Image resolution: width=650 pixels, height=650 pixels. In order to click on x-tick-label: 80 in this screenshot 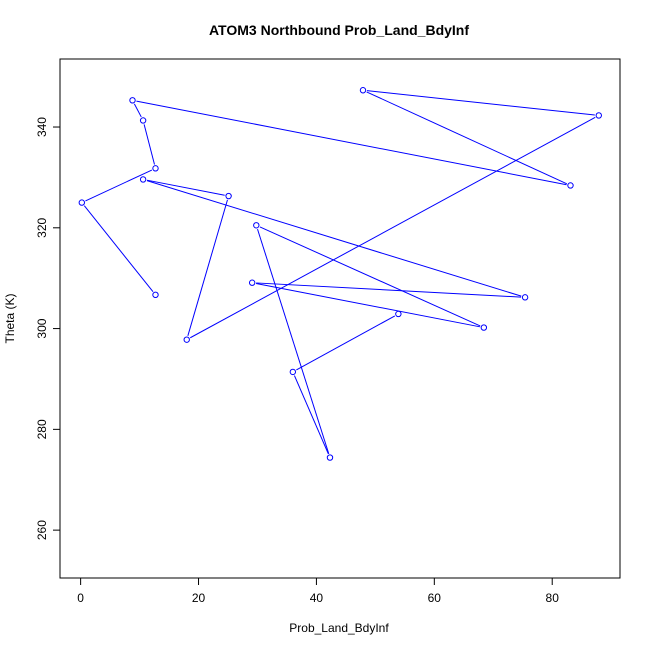, I will do `click(553, 598)`.